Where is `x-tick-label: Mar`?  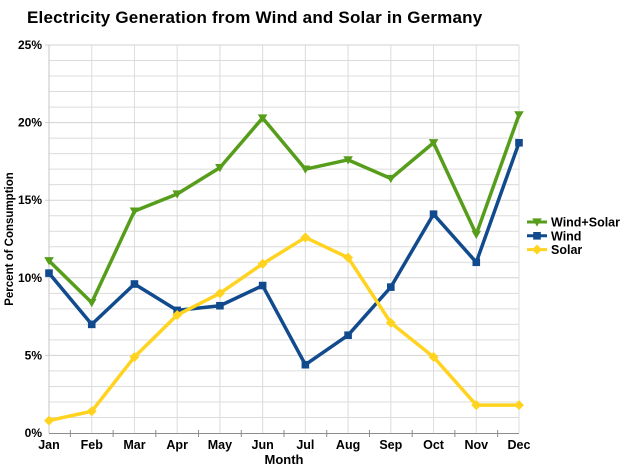
x-tick-label: Mar is located at coordinates (134, 445).